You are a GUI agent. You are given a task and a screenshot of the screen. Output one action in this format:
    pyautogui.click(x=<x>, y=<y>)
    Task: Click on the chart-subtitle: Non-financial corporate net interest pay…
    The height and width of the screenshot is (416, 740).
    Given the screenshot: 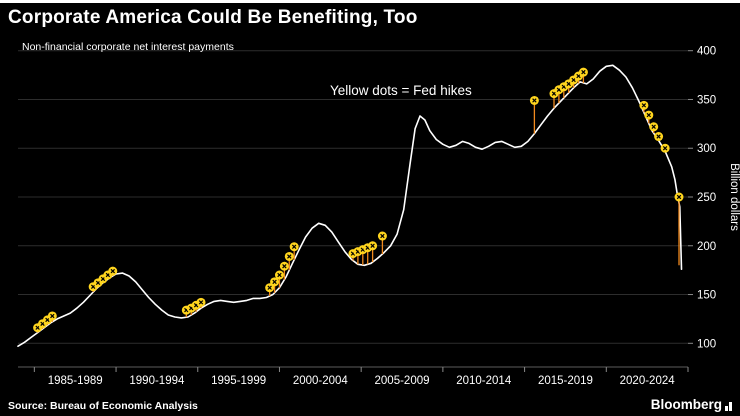 What is the action you would take?
    pyautogui.click(x=128, y=47)
    